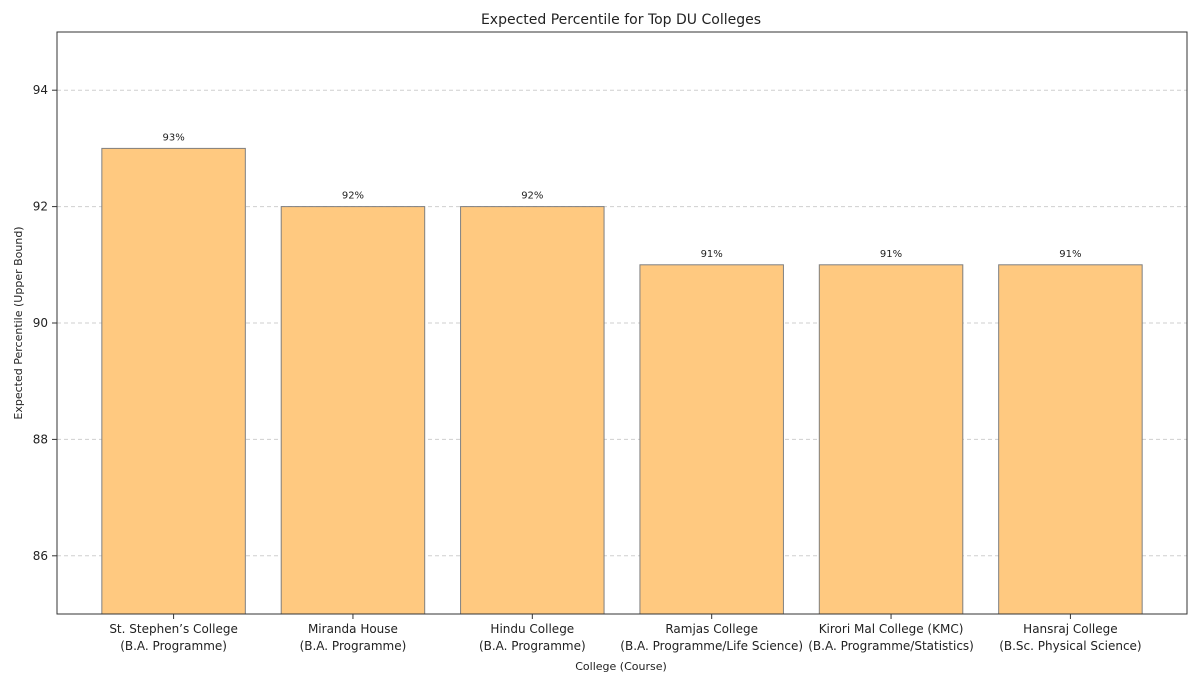 This screenshot has height=686, width=1200. I want to click on x-tick-label: Hindu College (B.A. Programme), so click(532, 637).